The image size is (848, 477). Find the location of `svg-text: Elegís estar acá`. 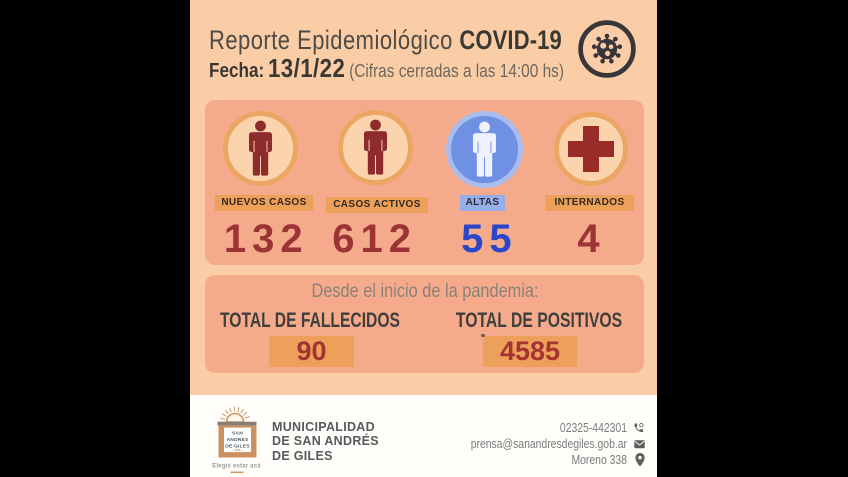

svg-text: Elegís estar acá is located at coordinates (236, 467).